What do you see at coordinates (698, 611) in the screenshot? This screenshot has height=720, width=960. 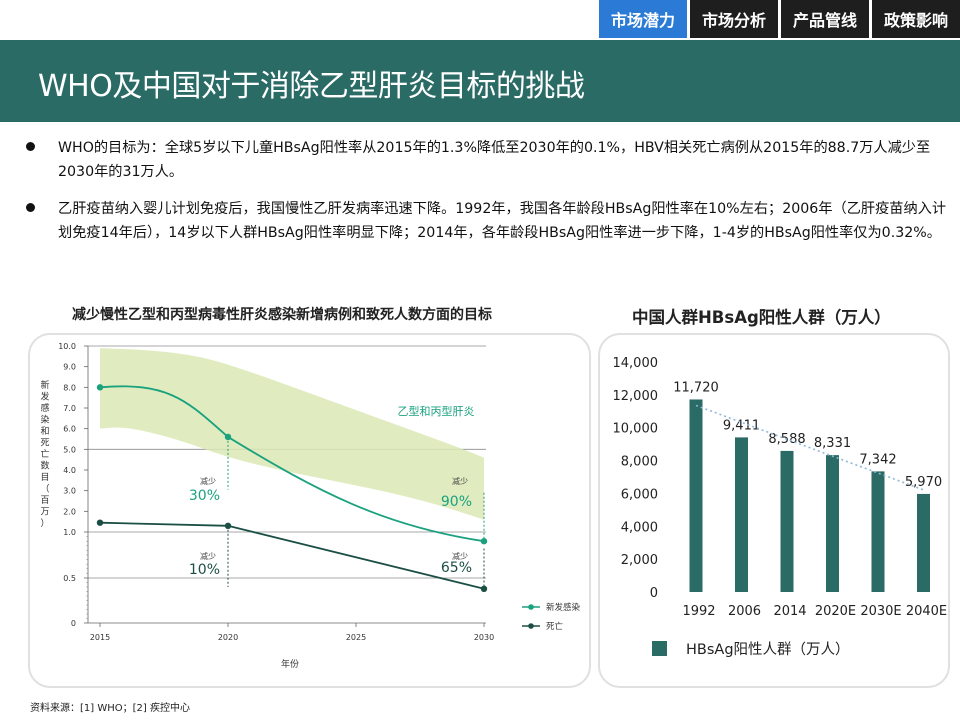 I see `bar-chart-x-tick-label: 1992` at bounding box center [698, 611].